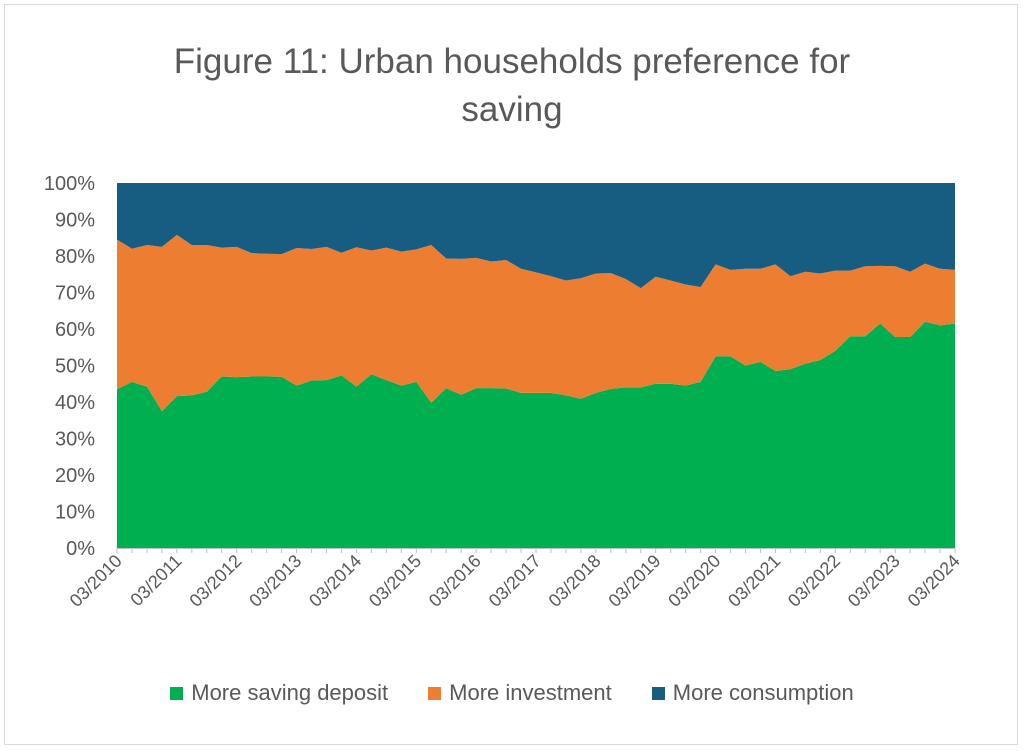  What do you see at coordinates (512, 109) in the screenshot?
I see `chart-title-line-2: saving` at bounding box center [512, 109].